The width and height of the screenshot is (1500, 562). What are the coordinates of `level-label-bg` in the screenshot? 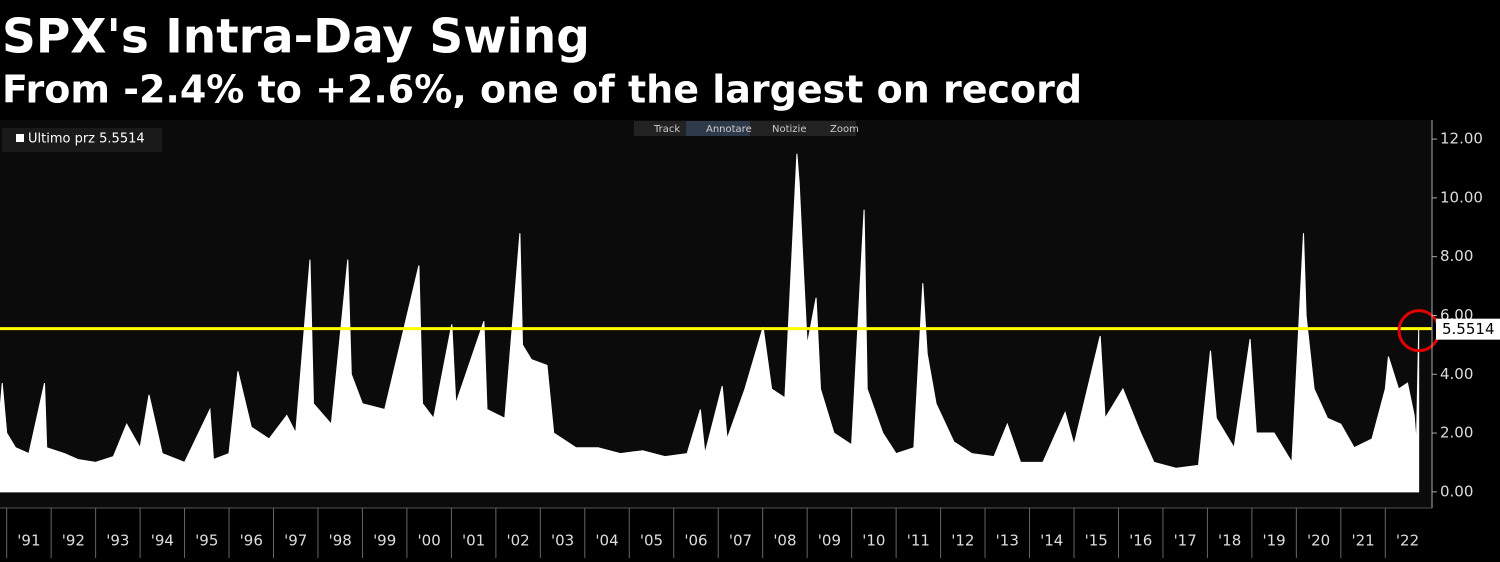 It's located at (1468, 329).